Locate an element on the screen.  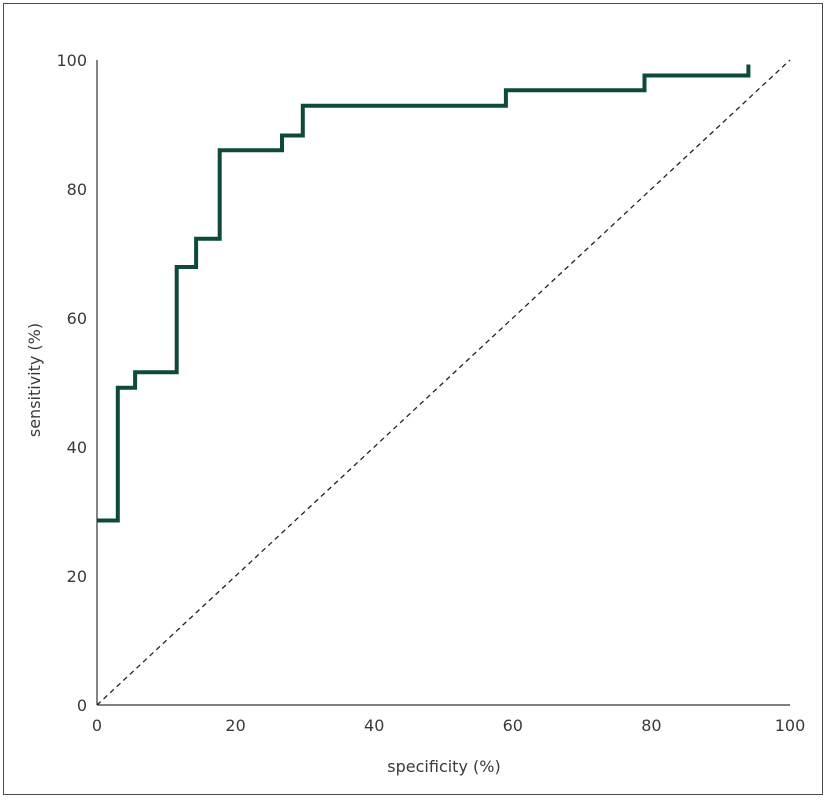
y-tick-label: 60 is located at coordinates (77, 318).